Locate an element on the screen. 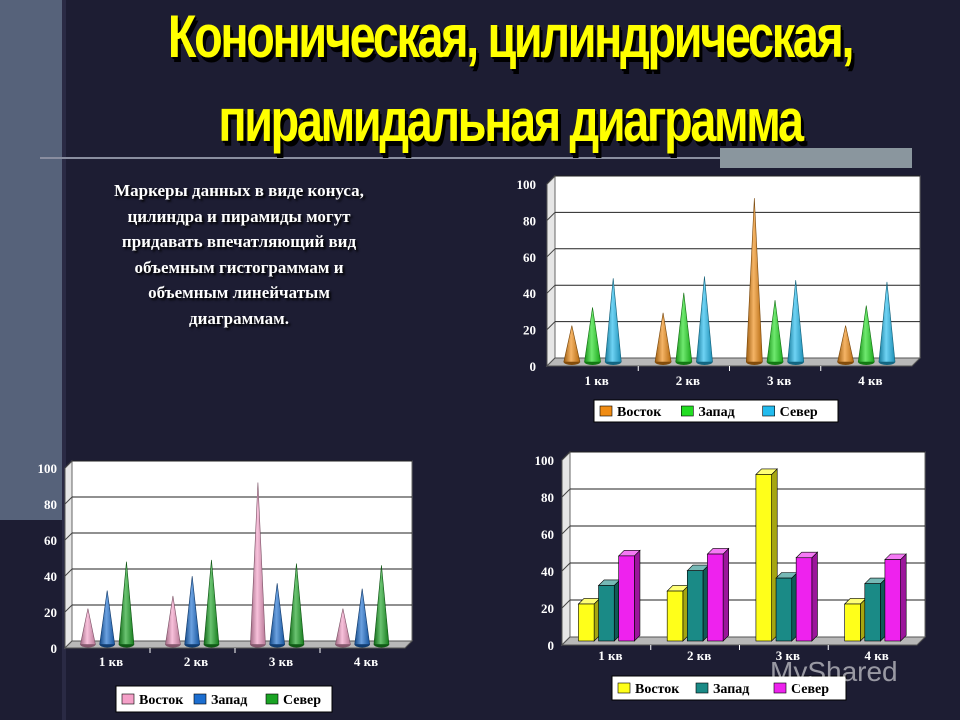 Image resolution: width=960 pixels, height=720 pixels. x-tick-label: 3 кв is located at coordinates (779, 380).